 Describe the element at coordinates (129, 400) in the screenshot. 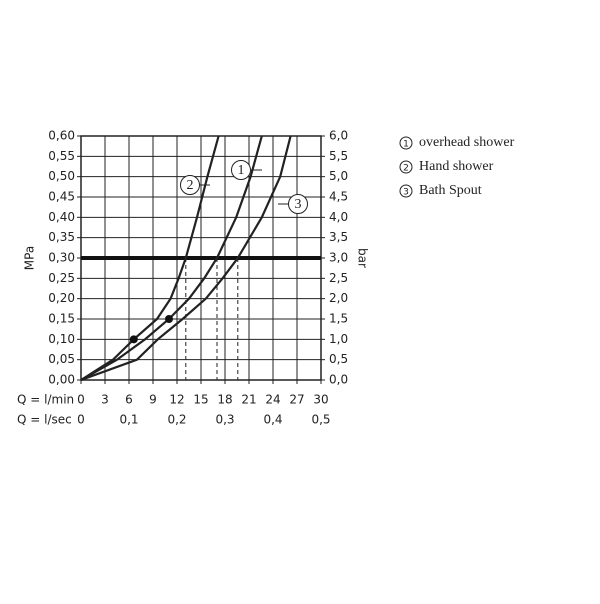

I see `x-tick-label: 6` at that location.